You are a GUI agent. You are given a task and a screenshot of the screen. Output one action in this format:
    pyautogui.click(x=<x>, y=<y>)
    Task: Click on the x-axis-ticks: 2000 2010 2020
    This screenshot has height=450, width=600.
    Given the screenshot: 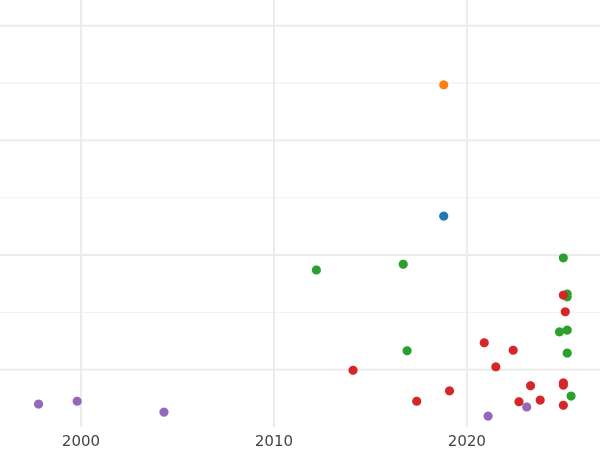 What is the action you would take?
    pyautogui.click(x=274, y=441)
    